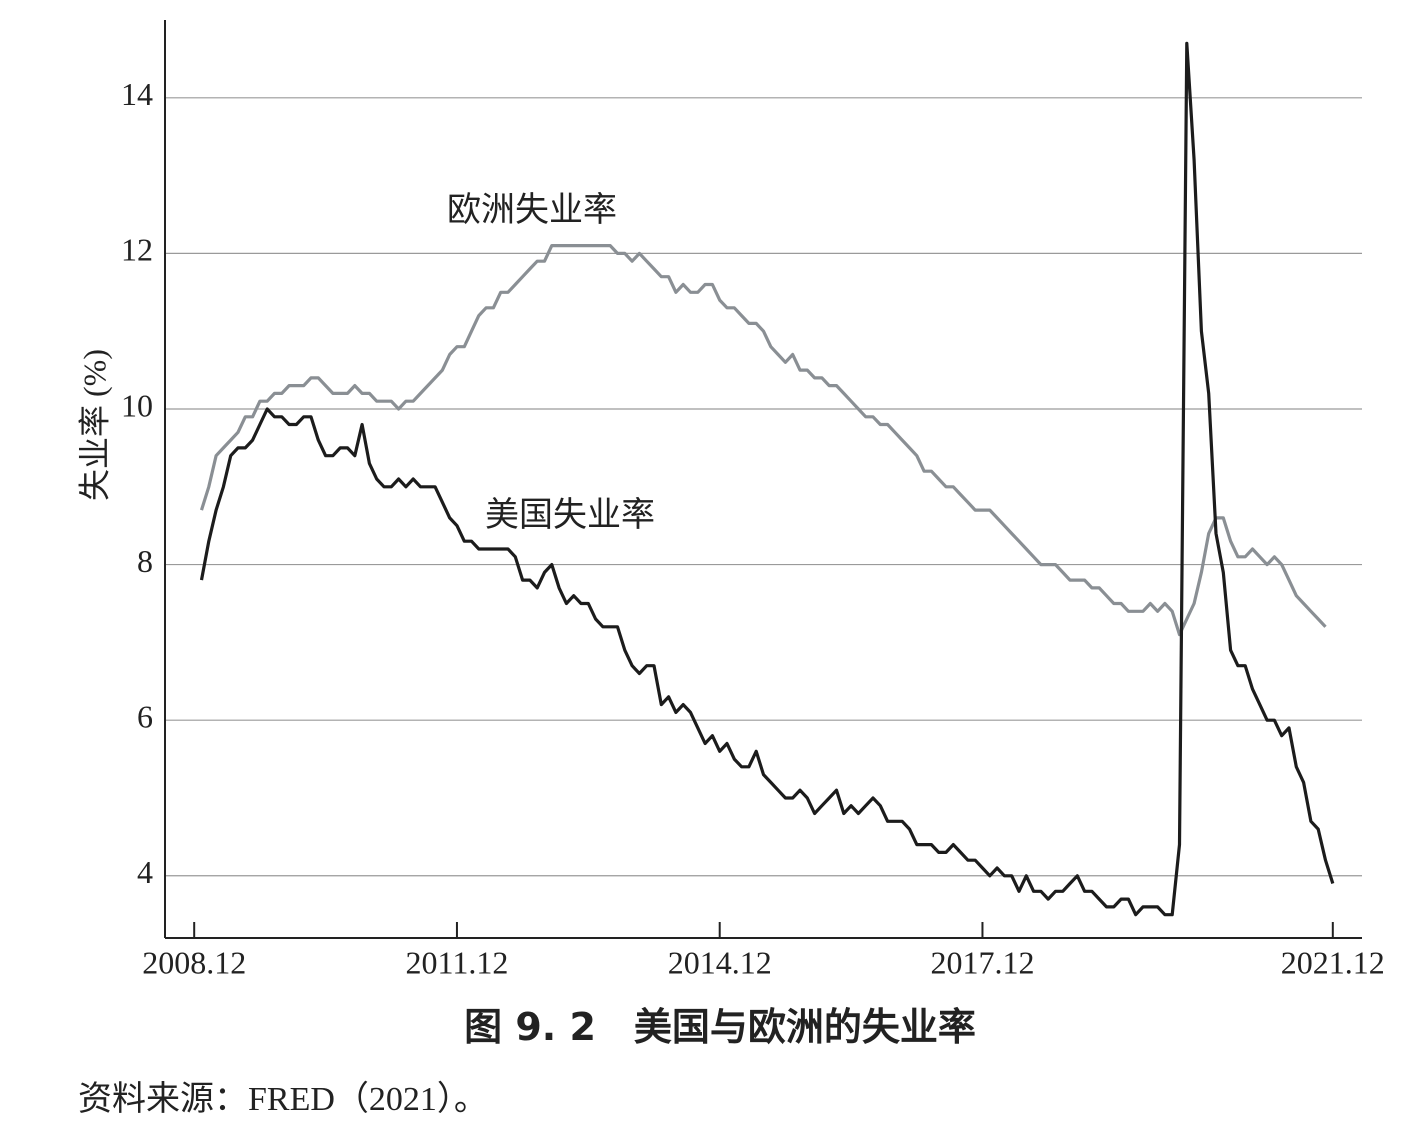 The width and height of the screenshot is (1428, 1129). I want to click on x-tick-label: 2021.12, so click(1333, 962).